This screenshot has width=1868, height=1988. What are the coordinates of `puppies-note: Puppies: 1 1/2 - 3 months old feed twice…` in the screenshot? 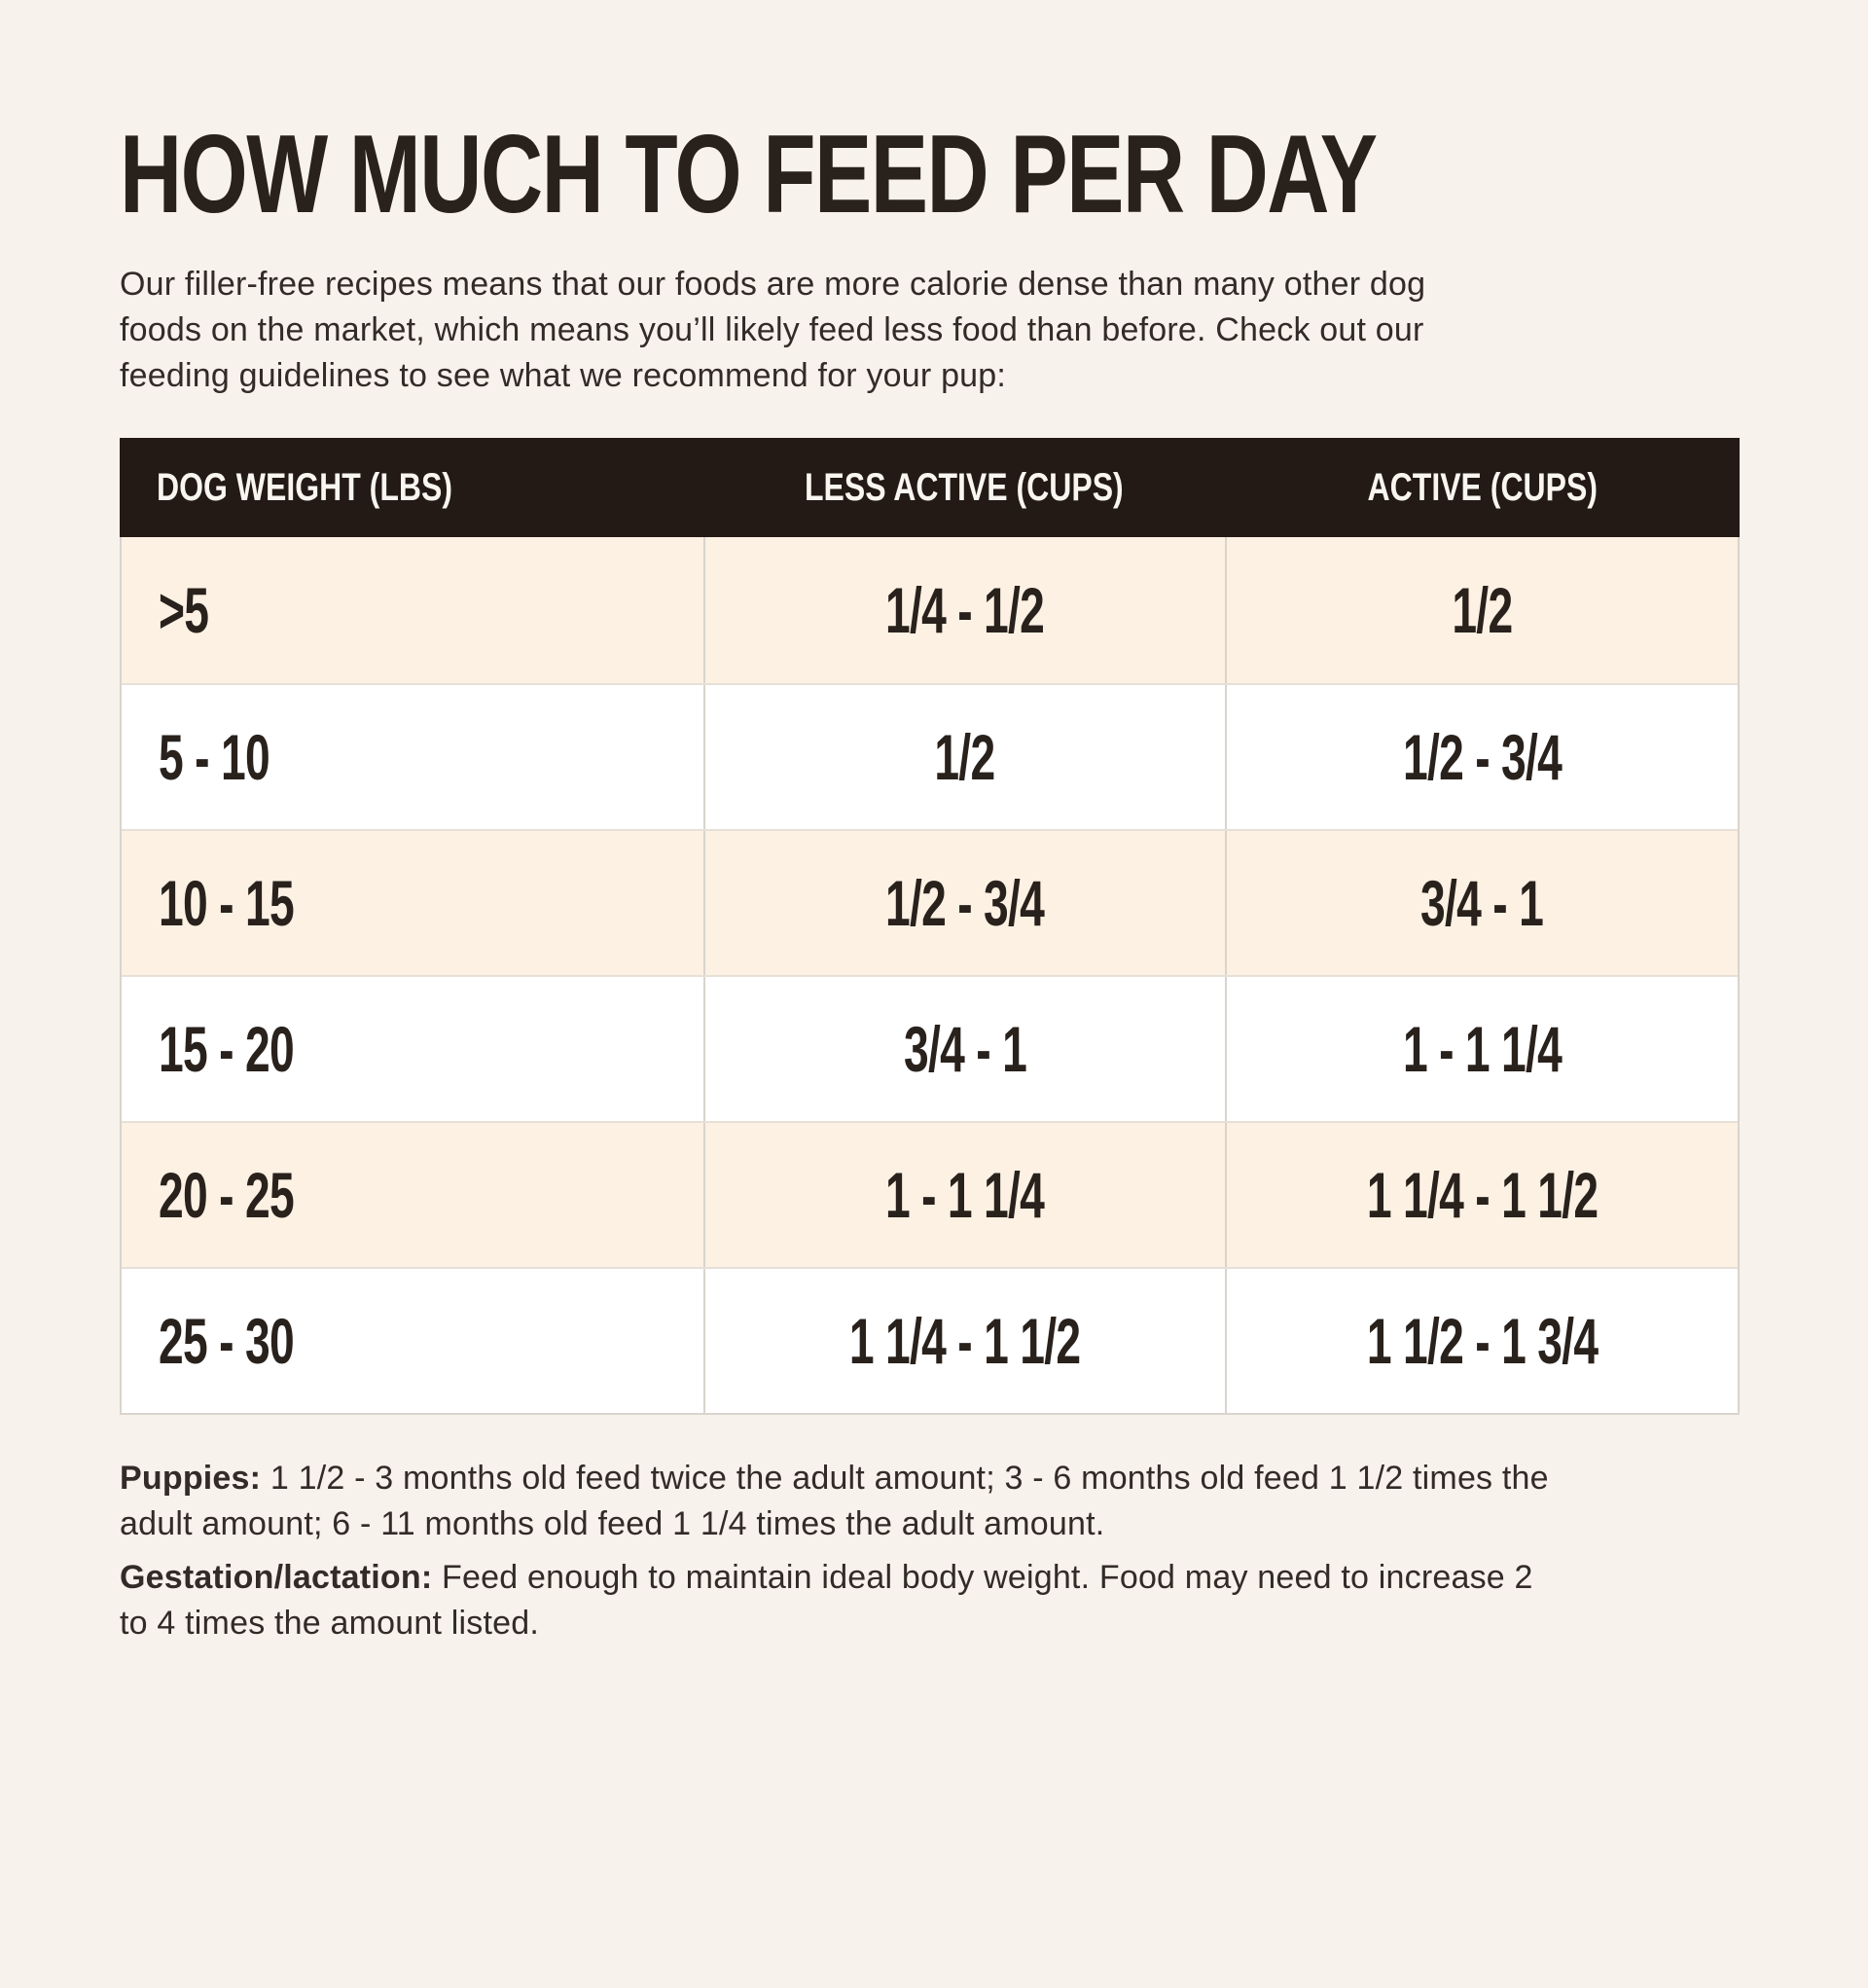 It's located at (931, 1501).